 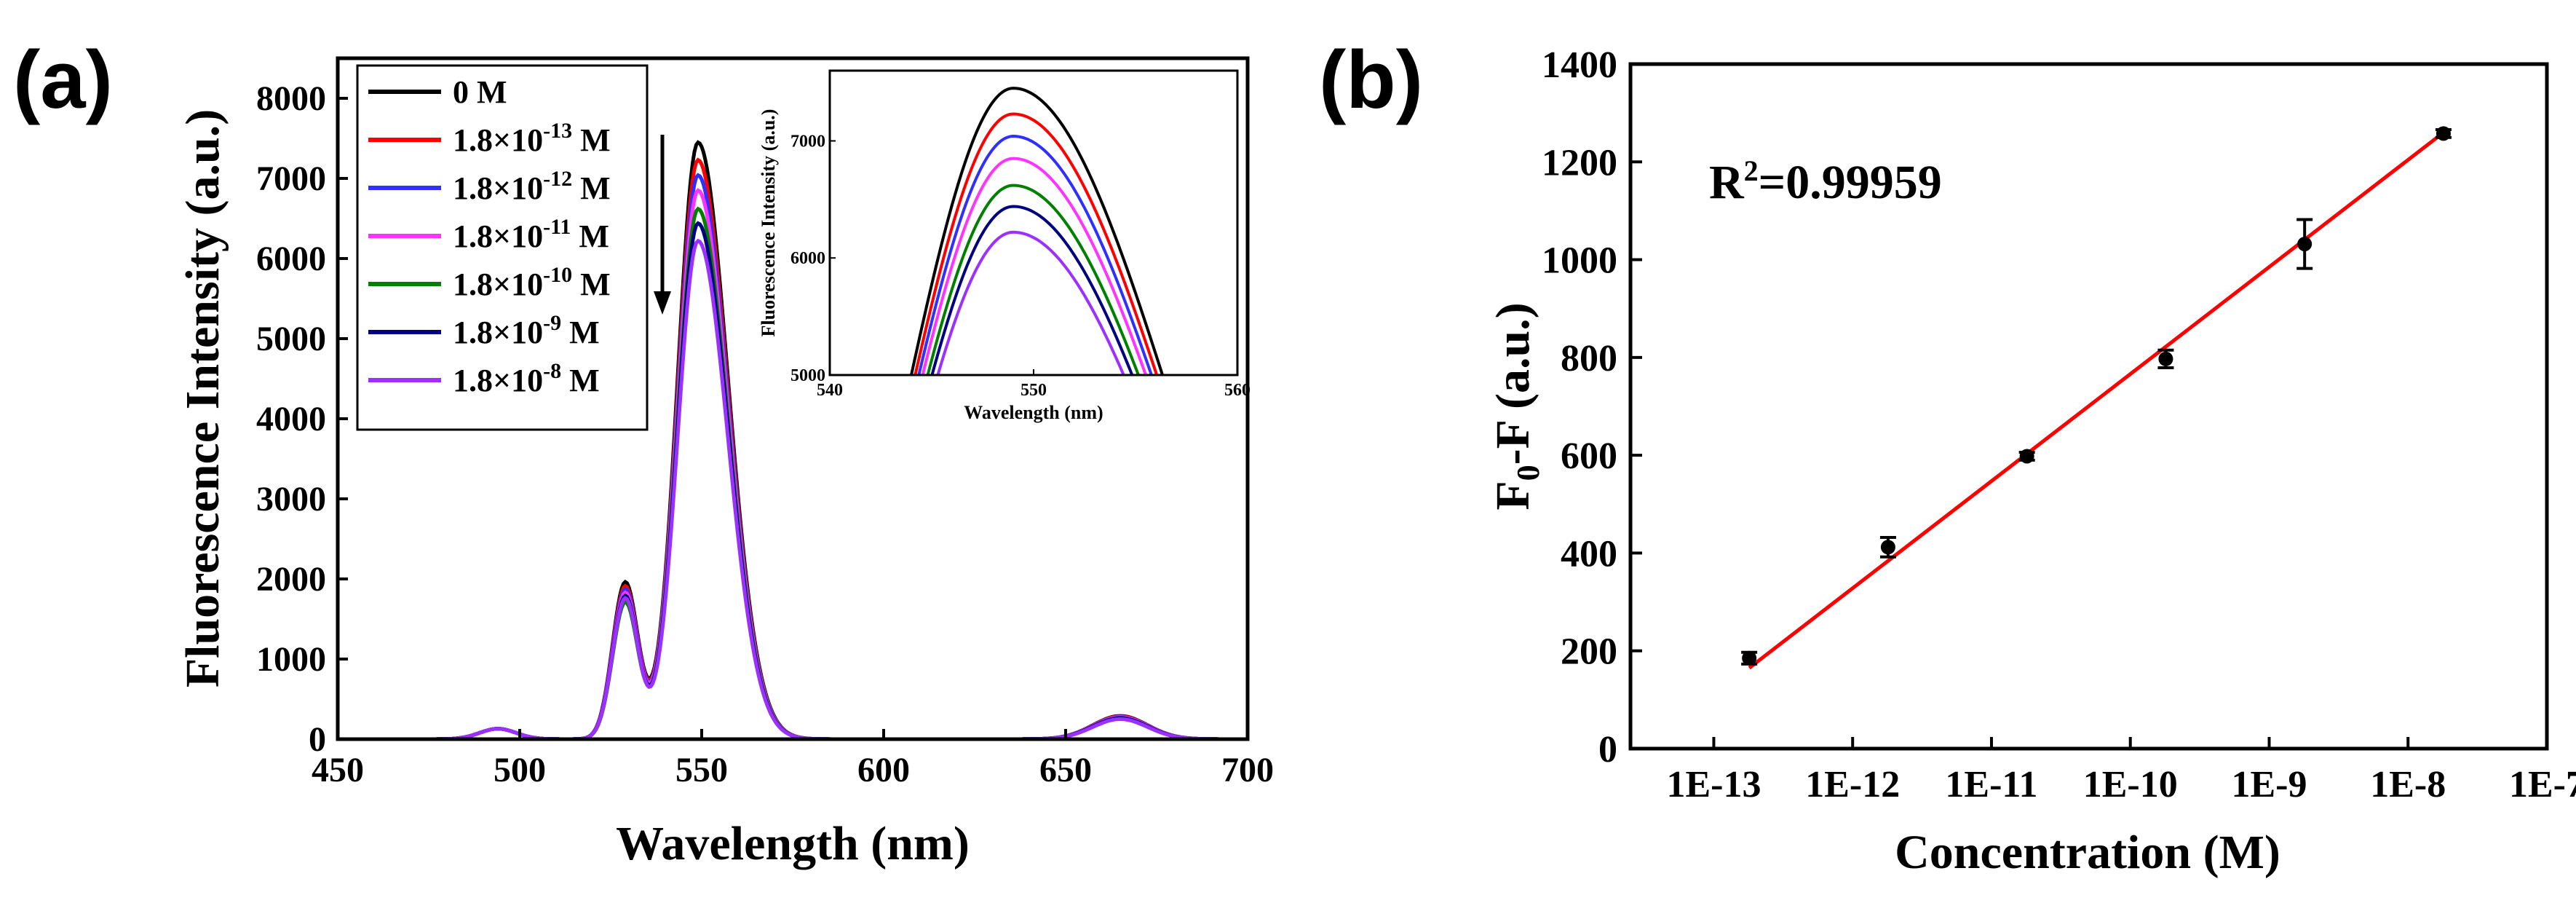 I want to click on r-squared-annotation: R2=0.99959, so click(x=1825, y=181).